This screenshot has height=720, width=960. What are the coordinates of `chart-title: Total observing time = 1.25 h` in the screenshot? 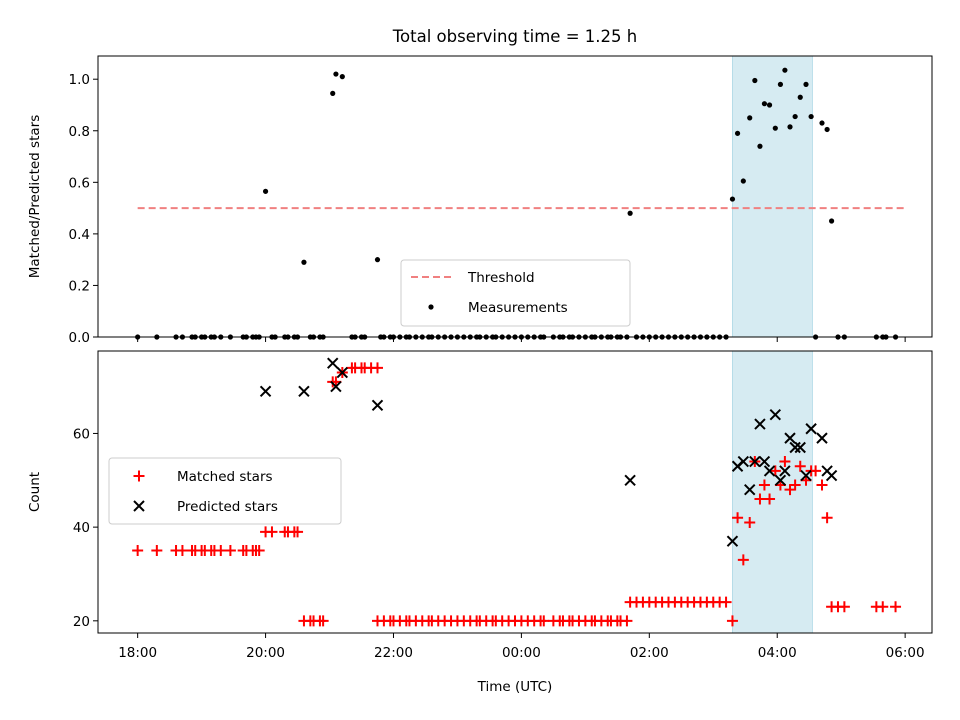 It's located at (514, 36).